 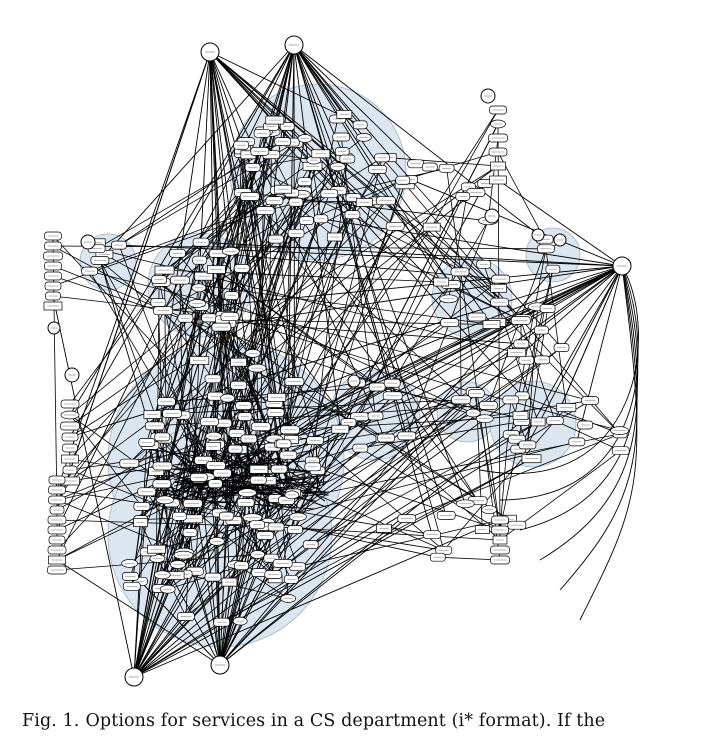 I want to click on figure-label: Fig. 1., so click(x=51, y=721).